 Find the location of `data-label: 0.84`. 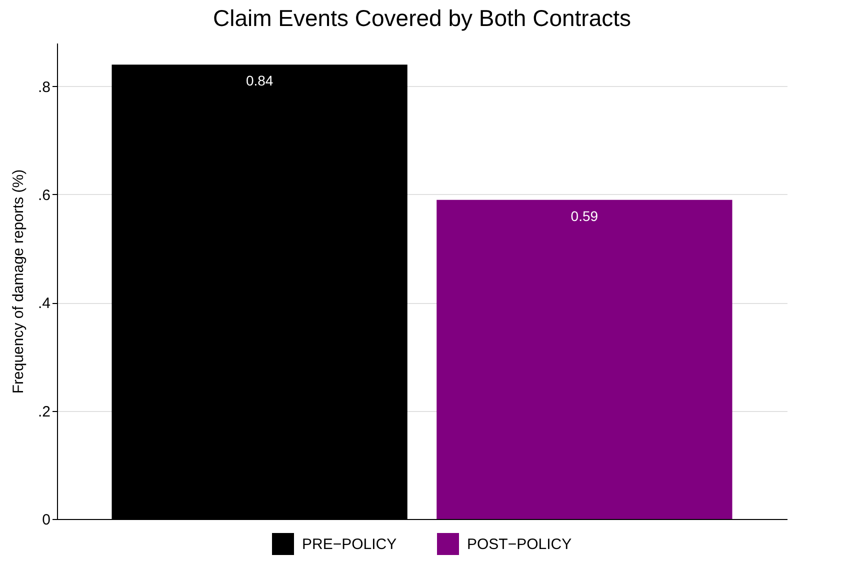

data-label: 0.84 is located at coordinates (260, 80).